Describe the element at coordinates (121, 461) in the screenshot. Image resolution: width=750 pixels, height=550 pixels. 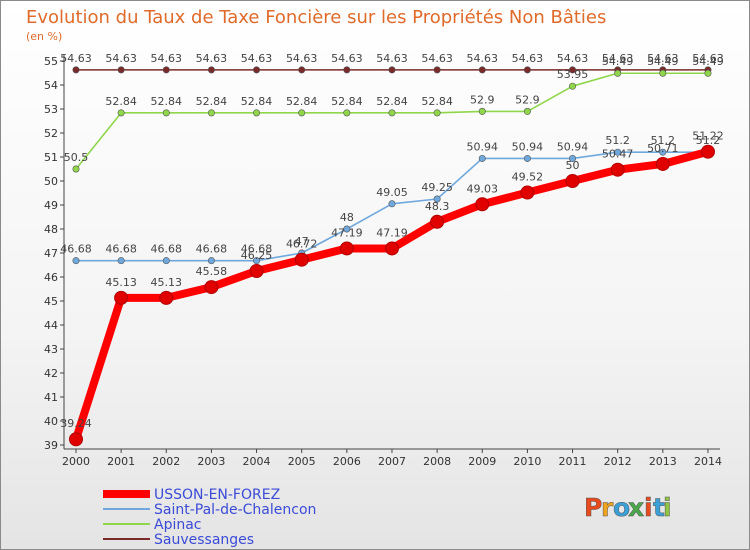
I see `x-tick-label: 2001` at that location.